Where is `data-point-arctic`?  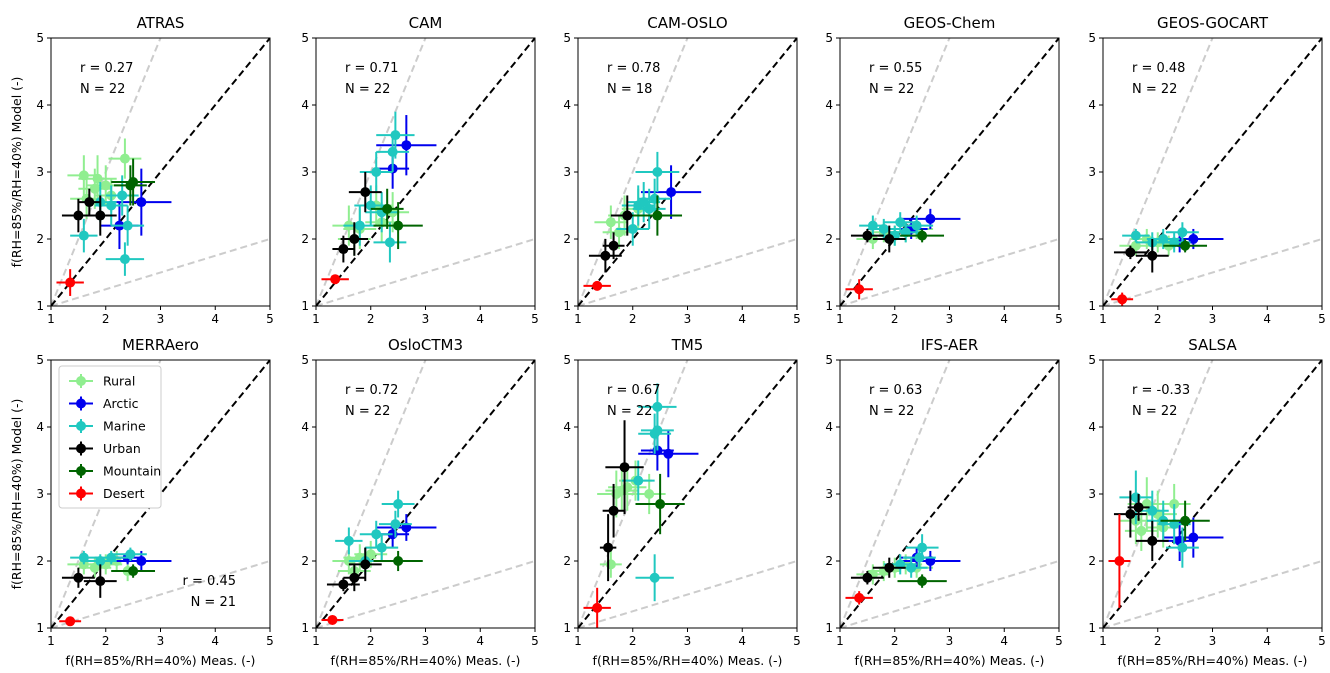
data-point-arctic is located at coordinates (406, 145).